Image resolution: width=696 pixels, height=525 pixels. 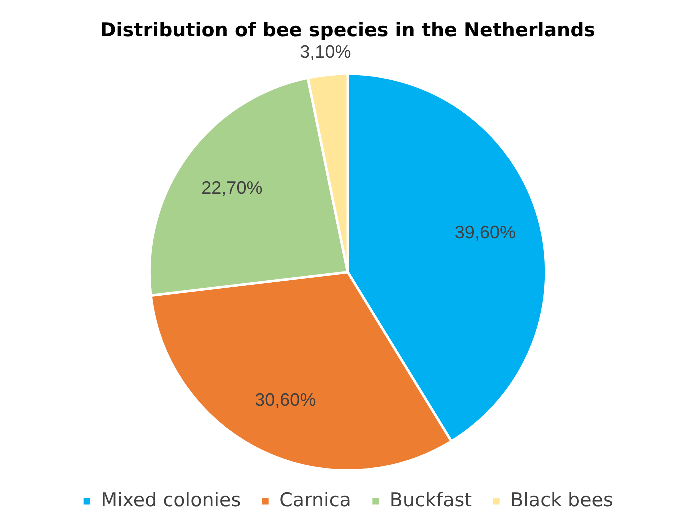 What do you see at coordinates (232, 188) in the screenshot?
I see `data-label: 22,70%` at bounding box center [232, 188].